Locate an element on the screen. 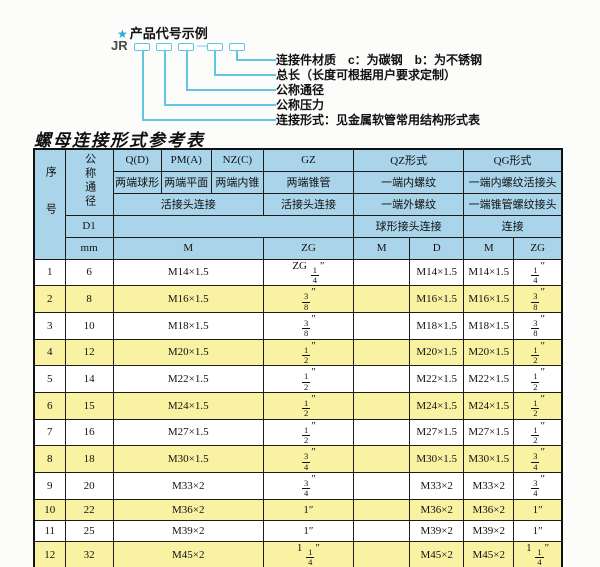 The height and width of the screenshot is (567, 600). header-blank is located at coordinates (233, 226).